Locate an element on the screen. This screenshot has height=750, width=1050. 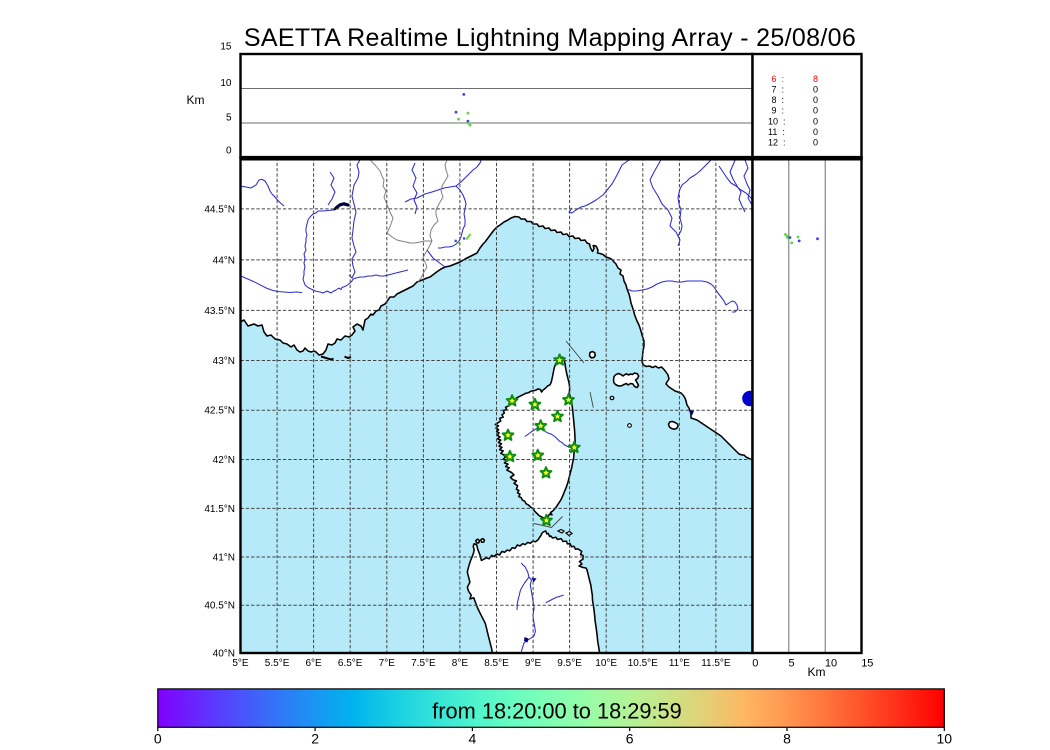
svg-text: 6.5°E is located at coordinates (350, 663).